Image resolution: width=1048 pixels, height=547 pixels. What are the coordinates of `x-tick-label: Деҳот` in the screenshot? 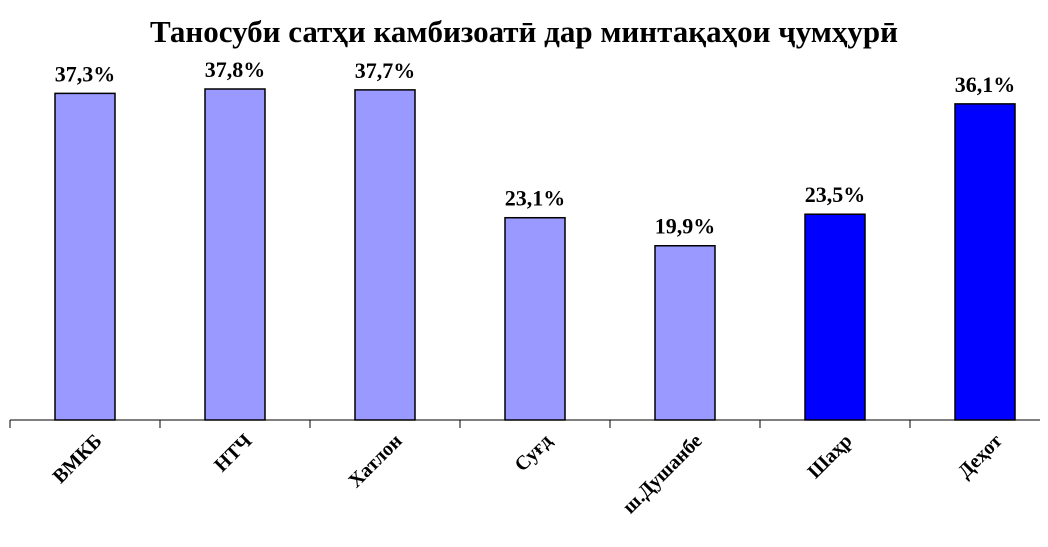 It's located at (980, 456).